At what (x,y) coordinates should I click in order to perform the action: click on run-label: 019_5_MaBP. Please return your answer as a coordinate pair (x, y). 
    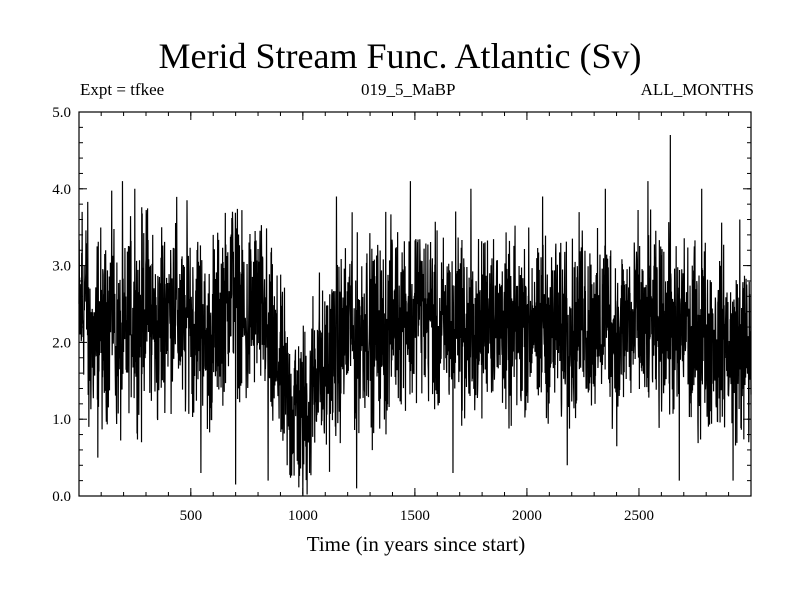
    Looking at the image, I should click on (408, 89).